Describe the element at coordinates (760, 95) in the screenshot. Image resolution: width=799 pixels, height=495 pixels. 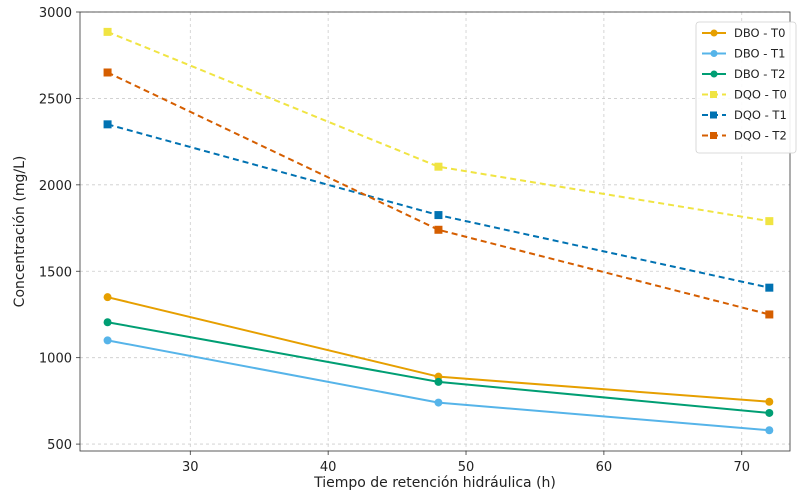
I see `legend-label: DQO - T0` at that location.